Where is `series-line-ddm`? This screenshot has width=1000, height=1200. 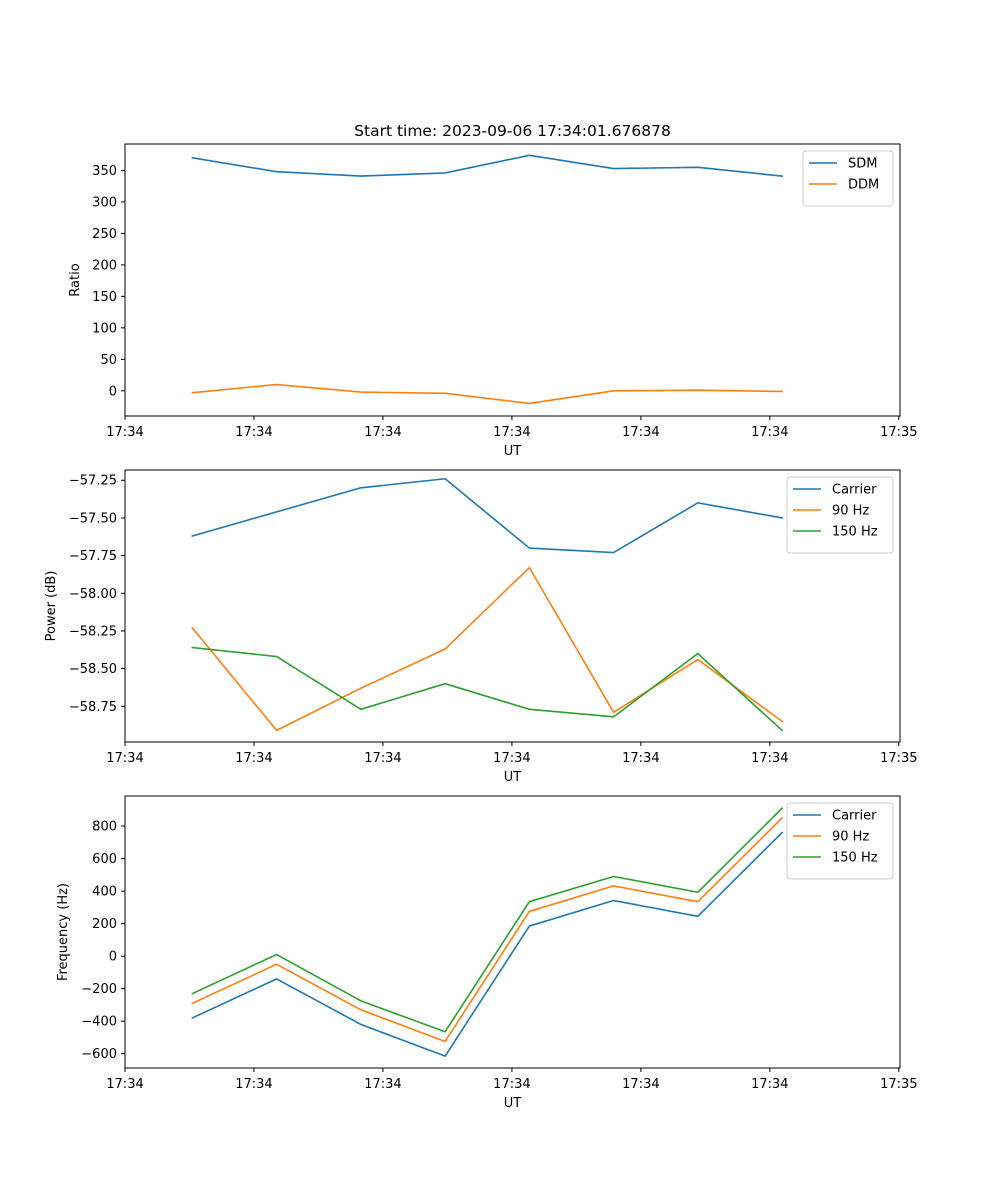
series-line-ddm is located at coordinates (487, 394).